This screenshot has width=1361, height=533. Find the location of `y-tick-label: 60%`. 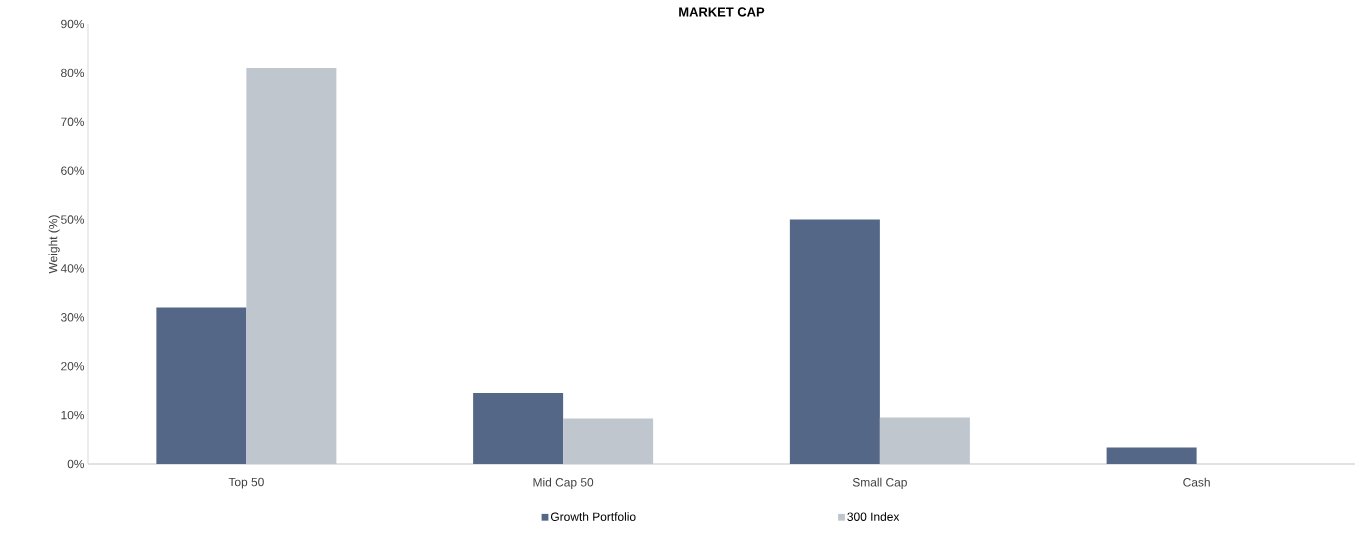

y-tick-label: 60% is located at coordinates (73, 170).